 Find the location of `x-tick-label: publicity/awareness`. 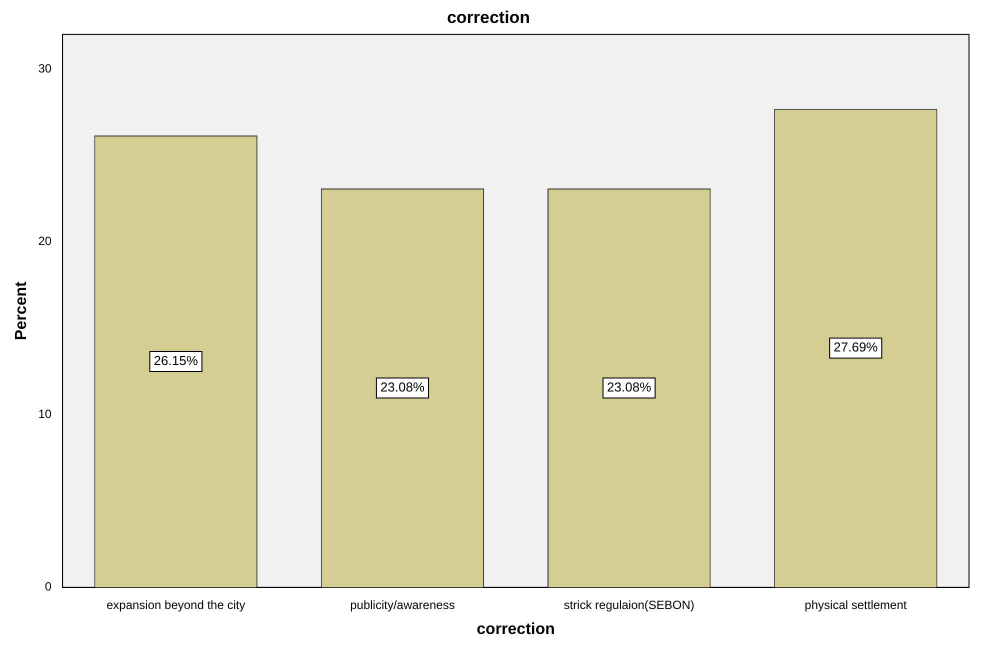

x-tick-label: publicity/awareness is located at coordinates (402, 605).